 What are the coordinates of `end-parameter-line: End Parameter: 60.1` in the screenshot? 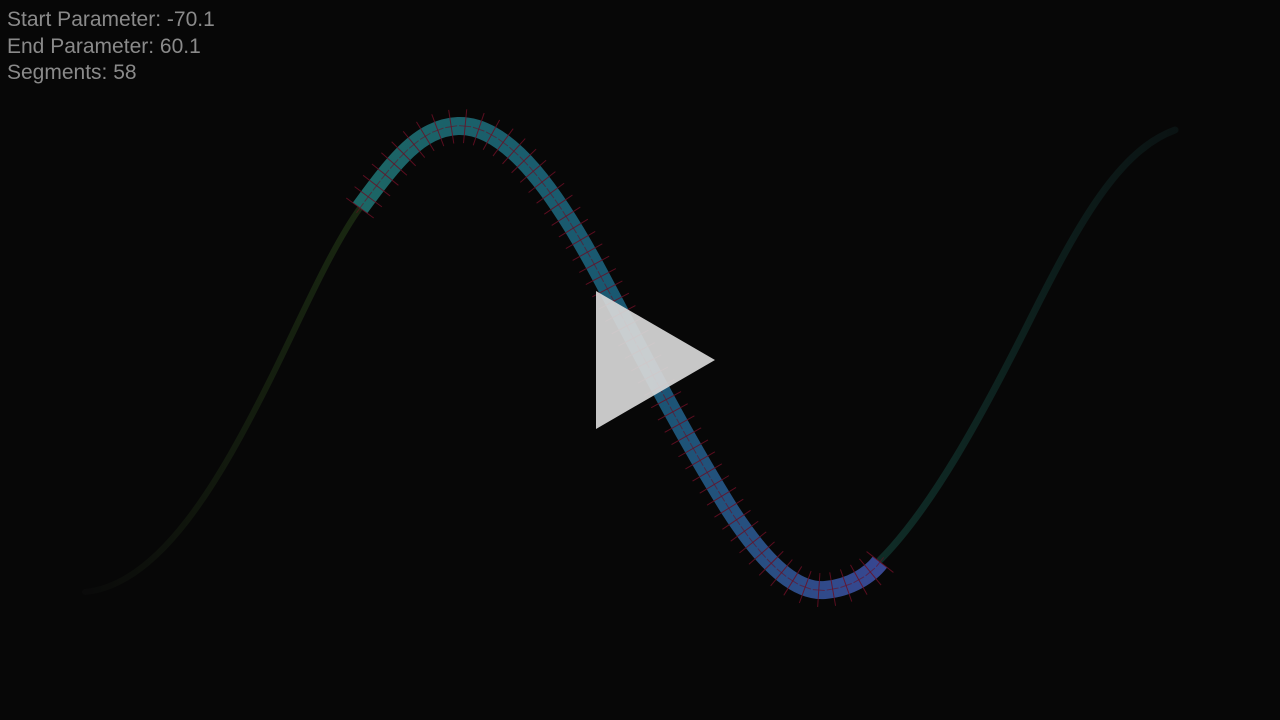 It's located at (111, 47).